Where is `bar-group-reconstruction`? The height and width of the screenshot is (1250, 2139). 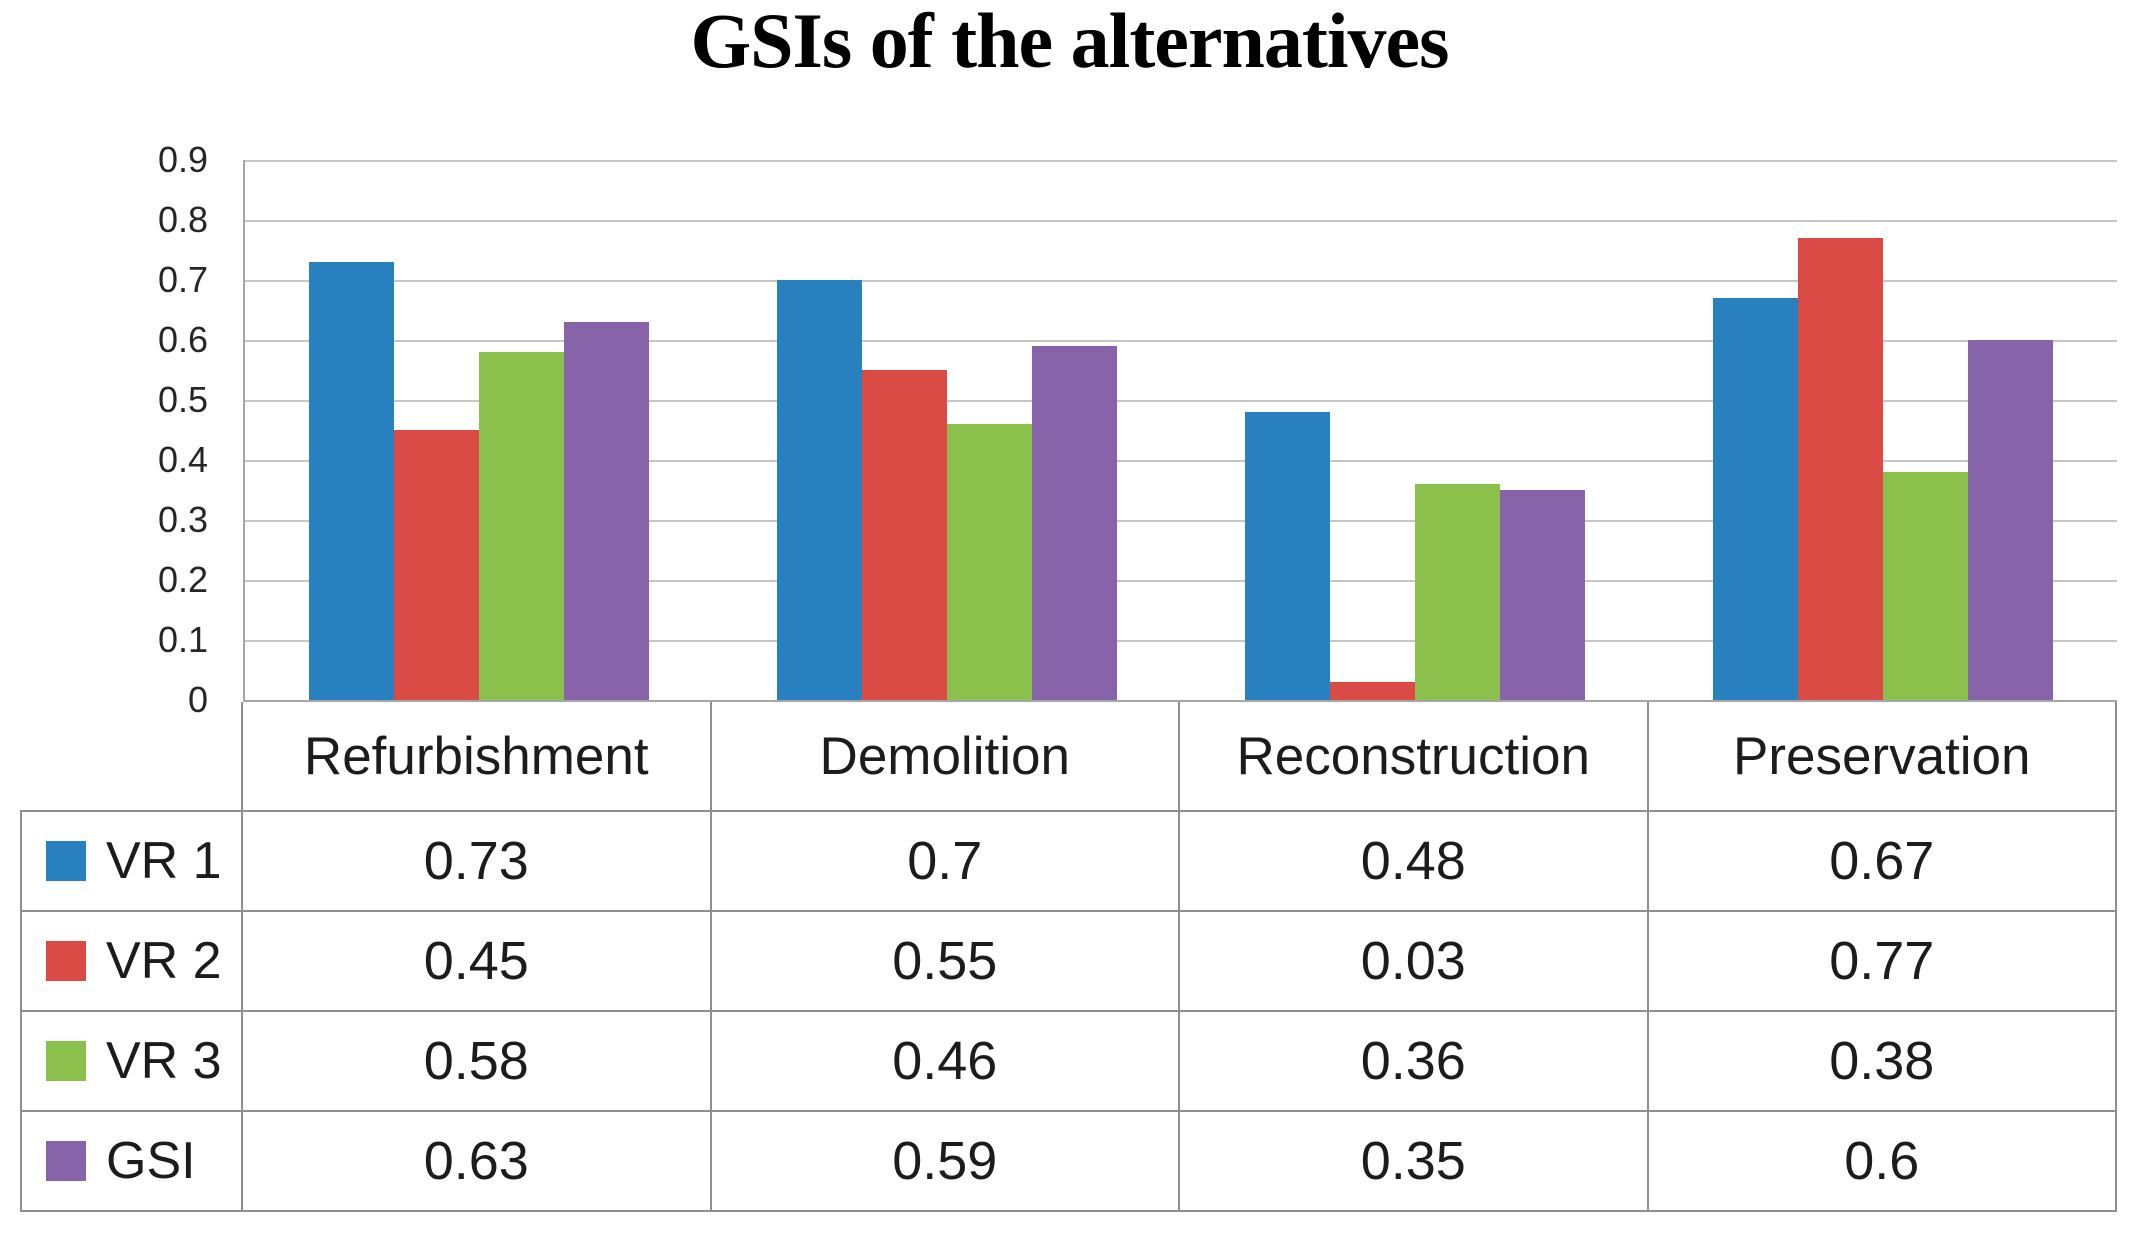 bar-group-reconstruction is located at coordinates (1415, 430).